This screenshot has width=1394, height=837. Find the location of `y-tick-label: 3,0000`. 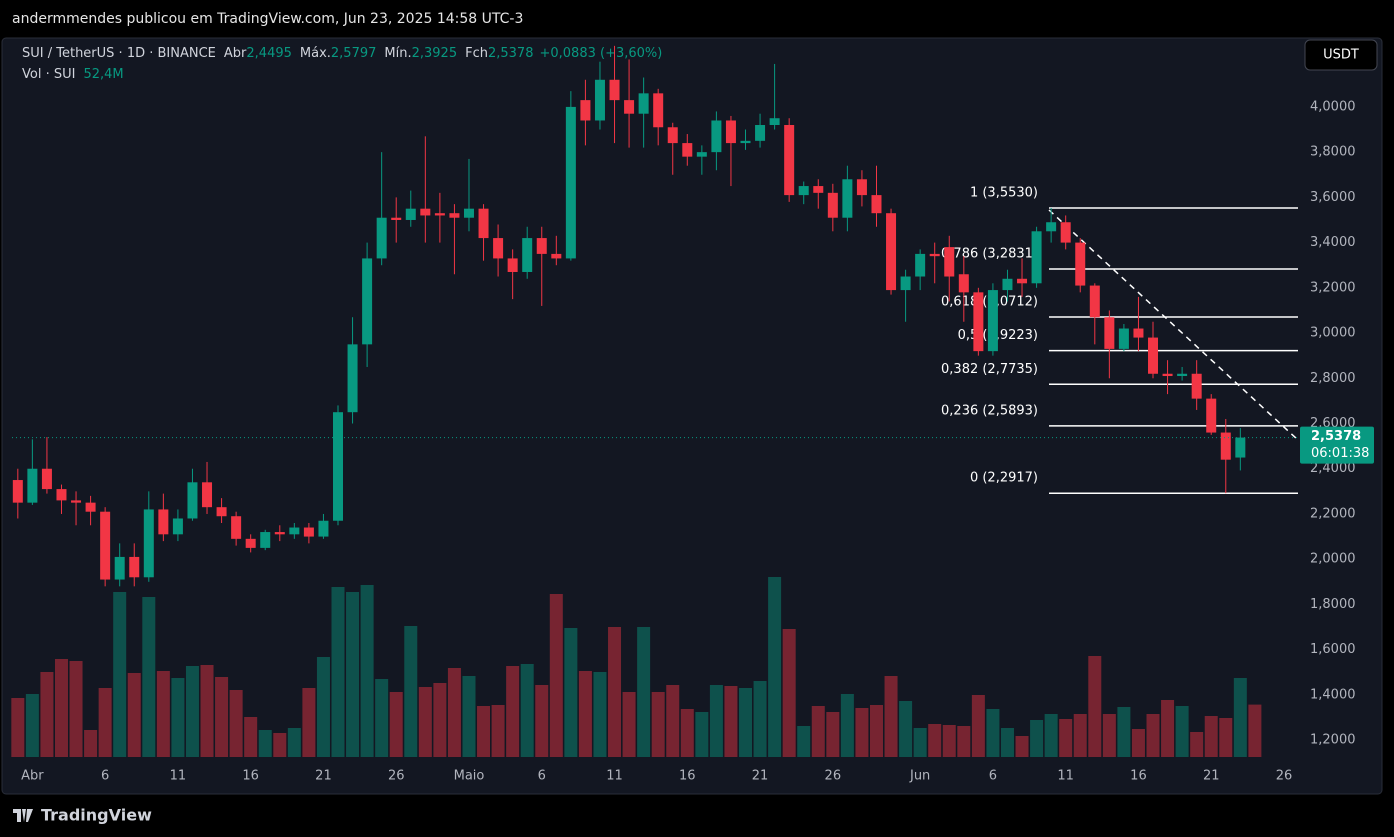

y-tick-label: 3,0000 is located at coordinates (1333, 333).